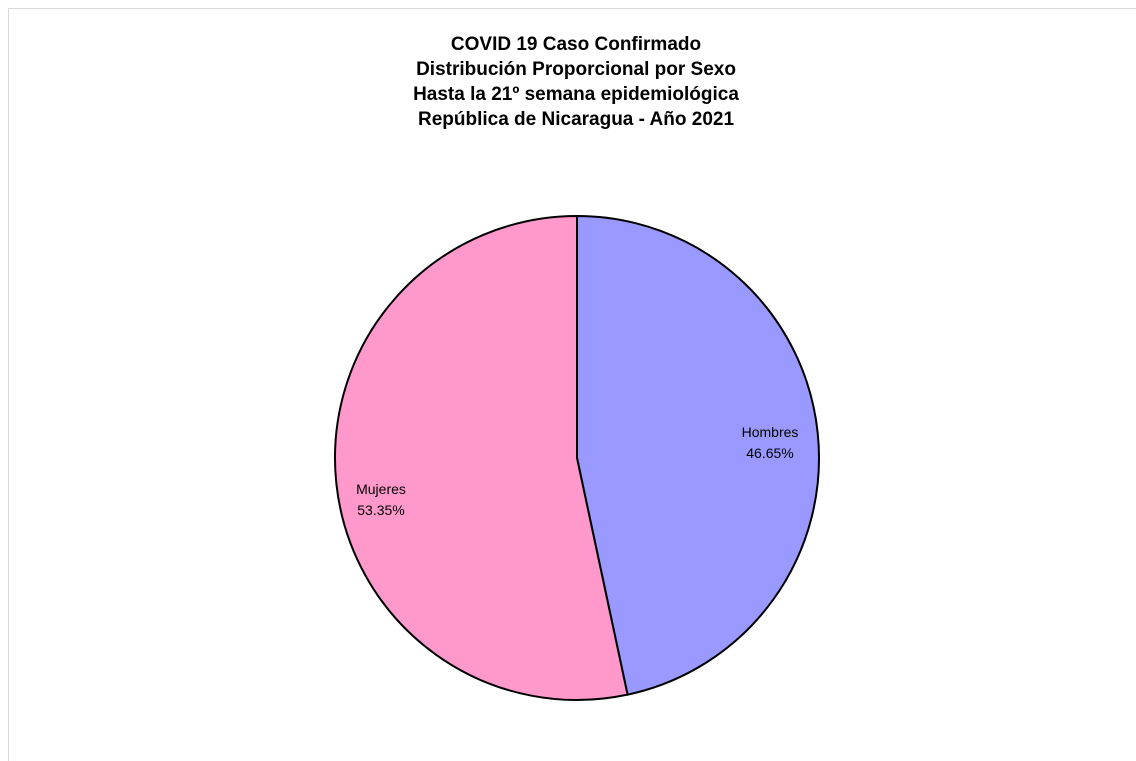 The width and height of the screenshot is (1136, 761). I want to click on chart-title-line-2: Distribución Proporcional por Sexo, so click(576, 69).